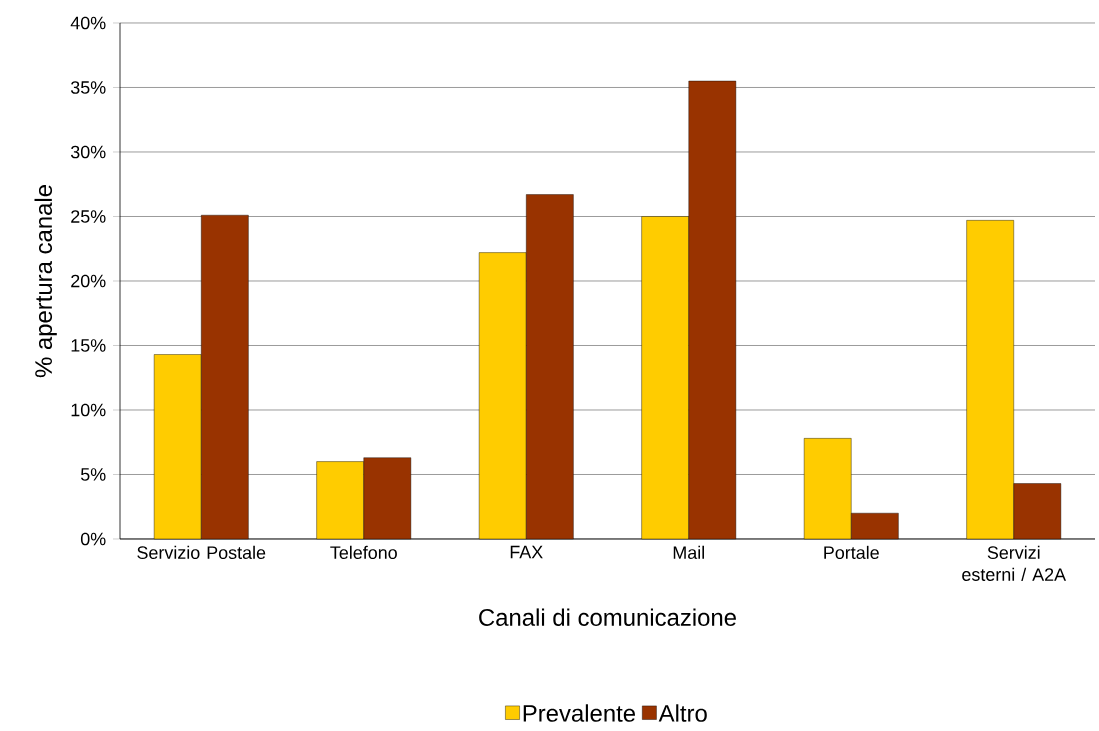 This screenshot has height=731, width=1099. What do you see at coordinates (526, 552) in the screenshot?
I see `x-tick-label: FAX` at bounding box center [526, 552].